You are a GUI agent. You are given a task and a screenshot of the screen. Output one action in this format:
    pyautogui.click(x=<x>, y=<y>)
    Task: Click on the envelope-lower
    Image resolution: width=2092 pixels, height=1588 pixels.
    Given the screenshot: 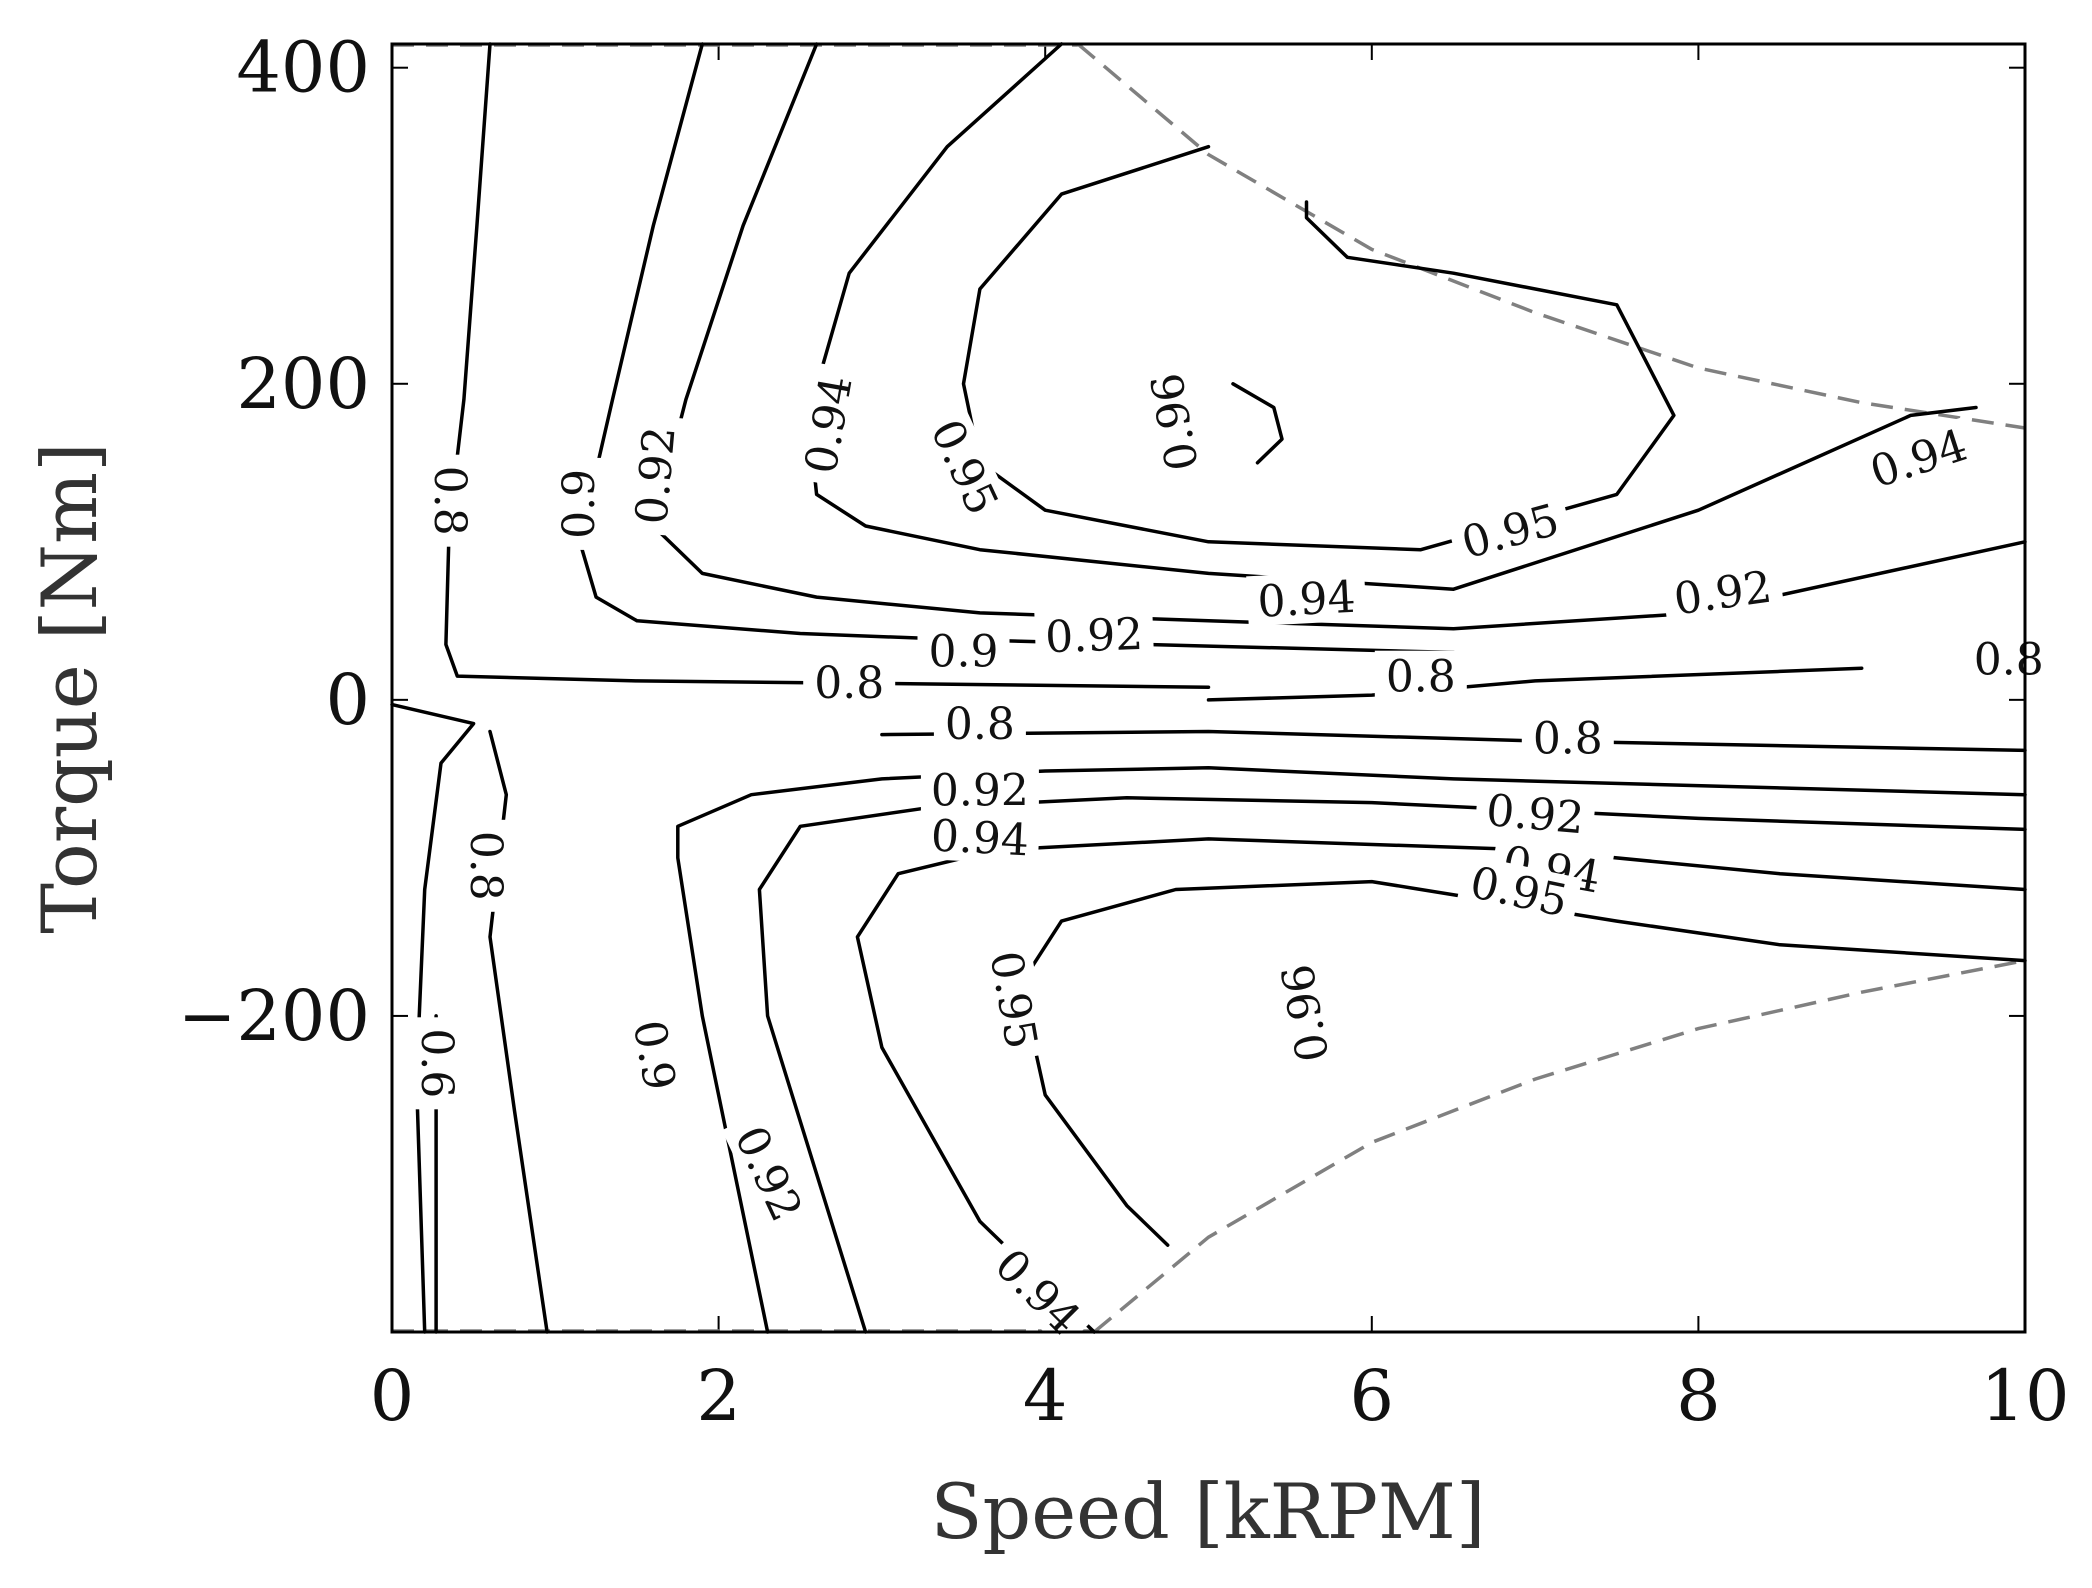 What is the action you would take?
    pyautogui.click(x=1559, y=1146)
    